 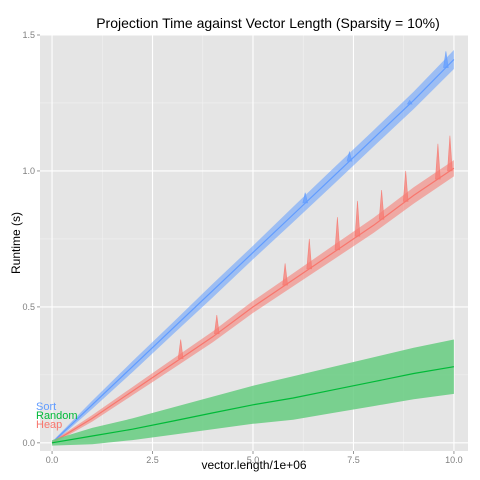 I want to click on series-label-sort: Sort, so click(x=46, y=407).